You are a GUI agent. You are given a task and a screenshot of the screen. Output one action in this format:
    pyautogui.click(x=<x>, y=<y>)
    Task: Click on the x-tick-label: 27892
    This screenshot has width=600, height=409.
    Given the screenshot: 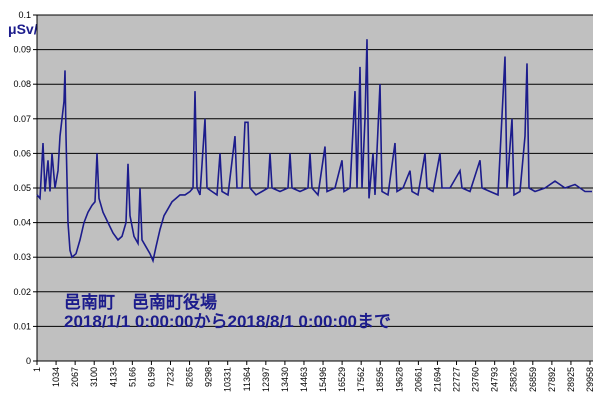 What is the action you would take?
    pyautogui.click(x=552, y=379)
    